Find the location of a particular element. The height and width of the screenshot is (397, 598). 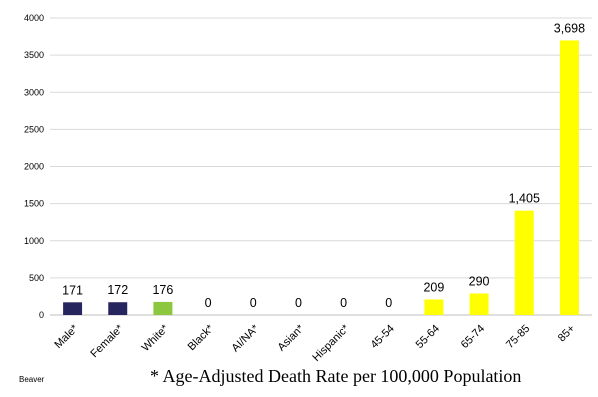

y-tick-label: 3000 is located at coordinates (34, 92).